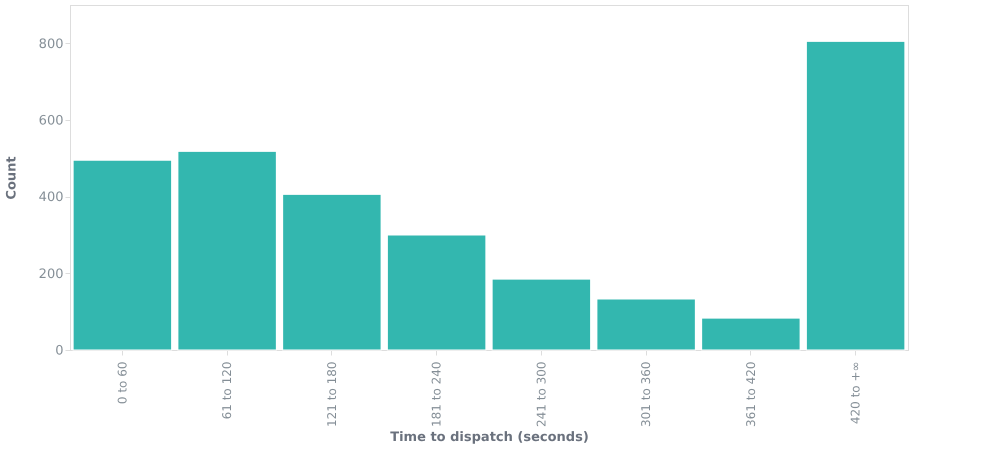 The image size is (992, 471). Describe the element at coordinates (646, 394) in the screenshot. I see `x-tick-label: 301 to 360` at that location.